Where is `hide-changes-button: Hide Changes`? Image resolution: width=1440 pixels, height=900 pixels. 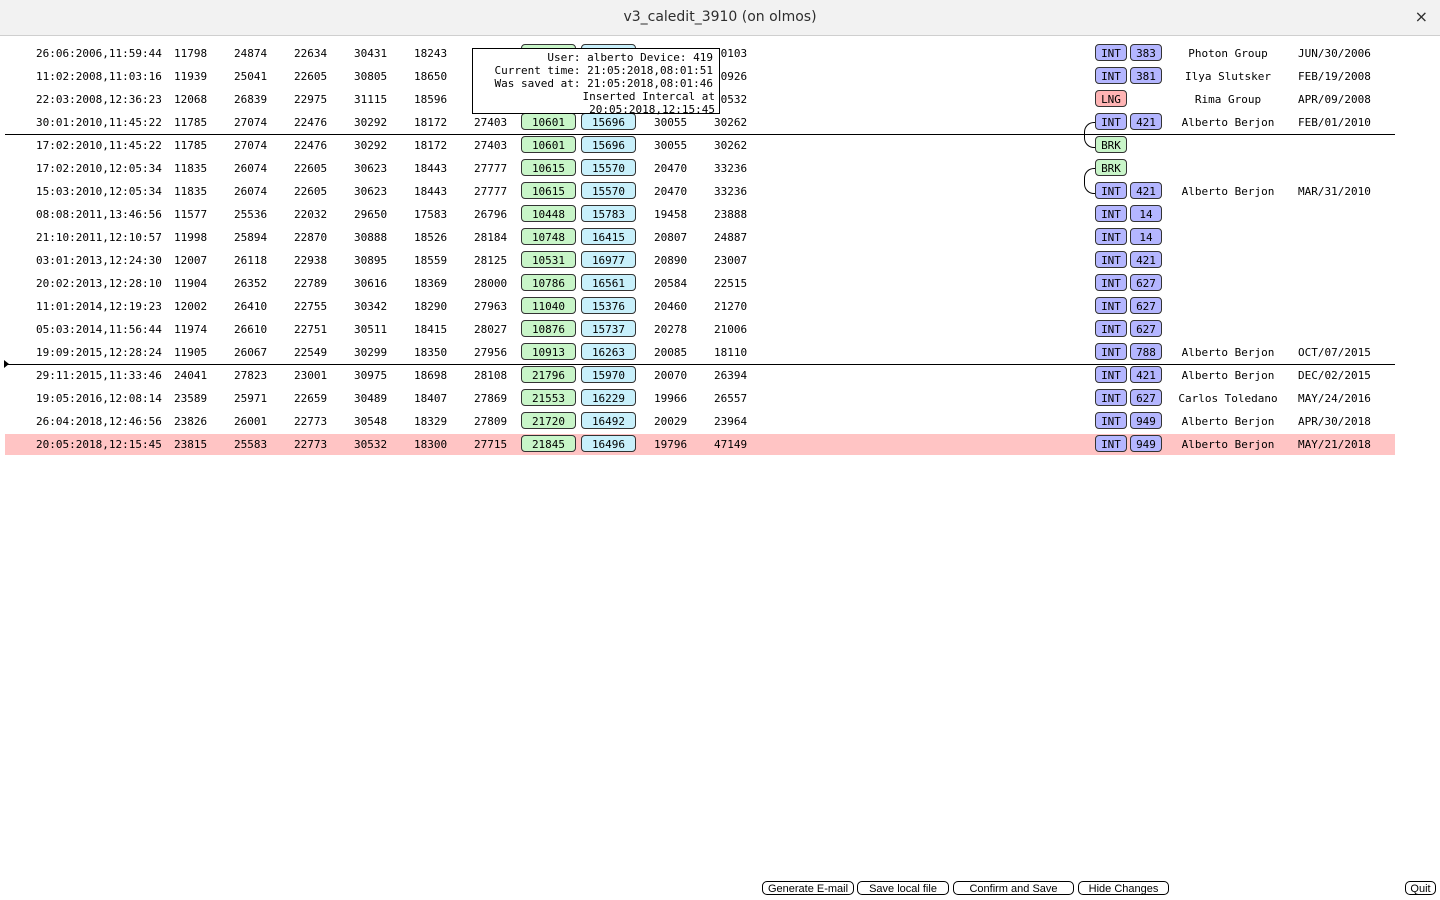
hide-changes-button: Hide Changes is located at coordinates (1123, 888).